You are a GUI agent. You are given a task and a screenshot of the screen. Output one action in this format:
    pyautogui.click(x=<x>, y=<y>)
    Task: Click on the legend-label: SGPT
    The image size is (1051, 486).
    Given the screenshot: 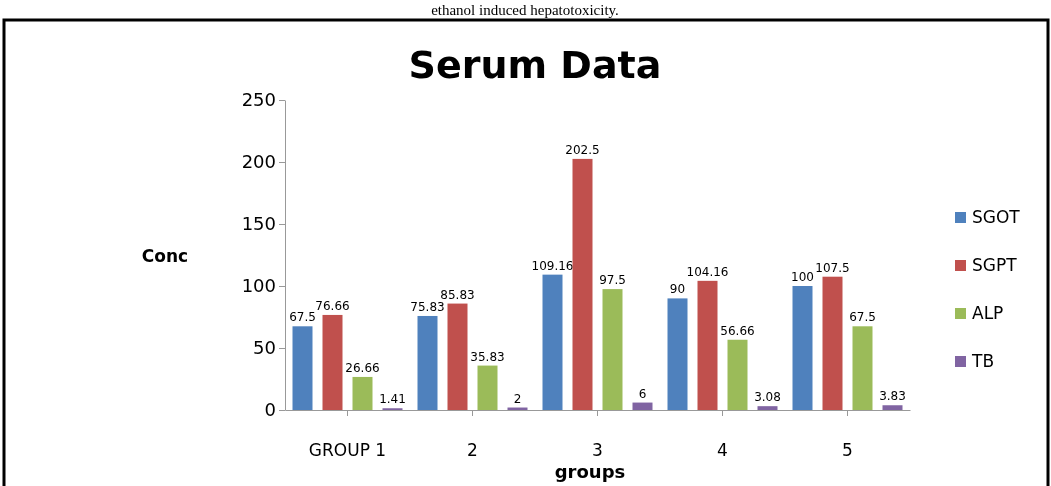 What is the action you would take?
    pyautogui.click(x=995, y=265)
    